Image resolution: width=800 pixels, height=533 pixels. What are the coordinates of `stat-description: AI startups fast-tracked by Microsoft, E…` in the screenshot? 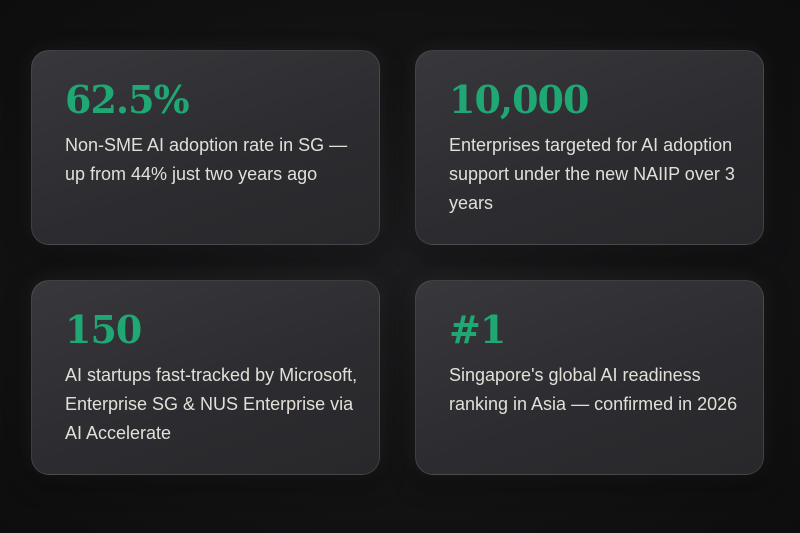 It's located at (211, 404).